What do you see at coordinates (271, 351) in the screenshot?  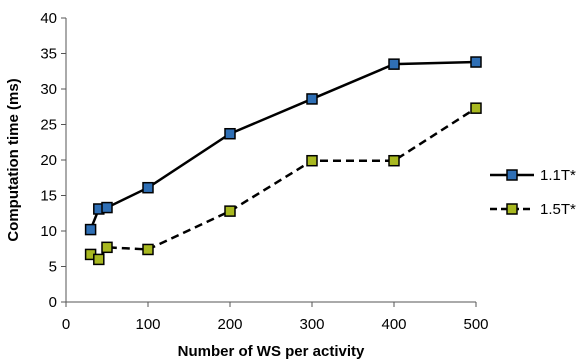 I see `x-axis-title: Number of WS per activity` at bounding box center [271, 351].